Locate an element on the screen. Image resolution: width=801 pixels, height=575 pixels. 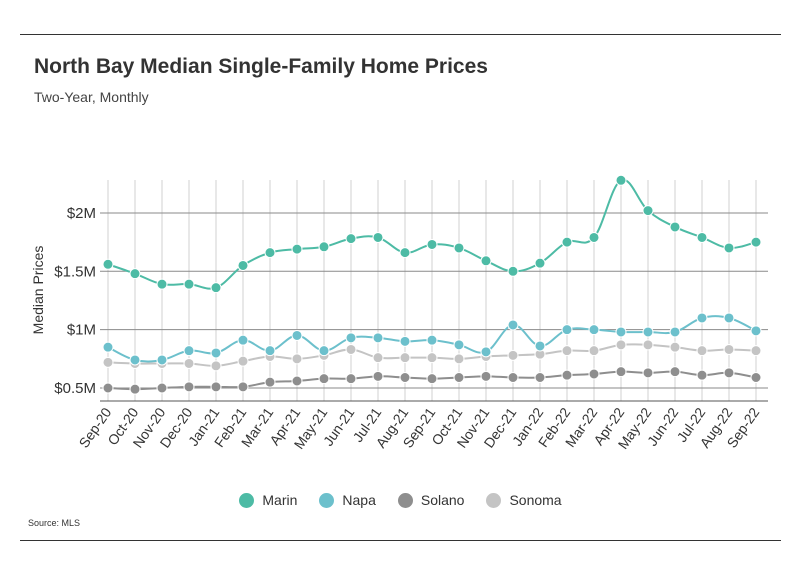
legend-item-napa: Napa is located at coordinates (347, 500).